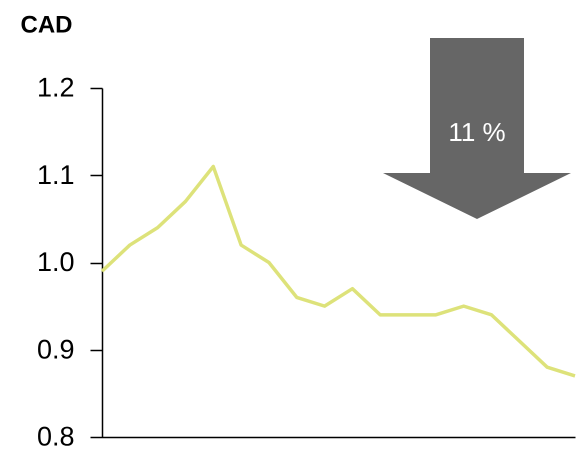 The width and height of the screenshot is (582, 450). What do you see at coordinates (55, 175) in the screenshot?
I see `y-tick-label: 1.1` at bounding box center [55, 175].